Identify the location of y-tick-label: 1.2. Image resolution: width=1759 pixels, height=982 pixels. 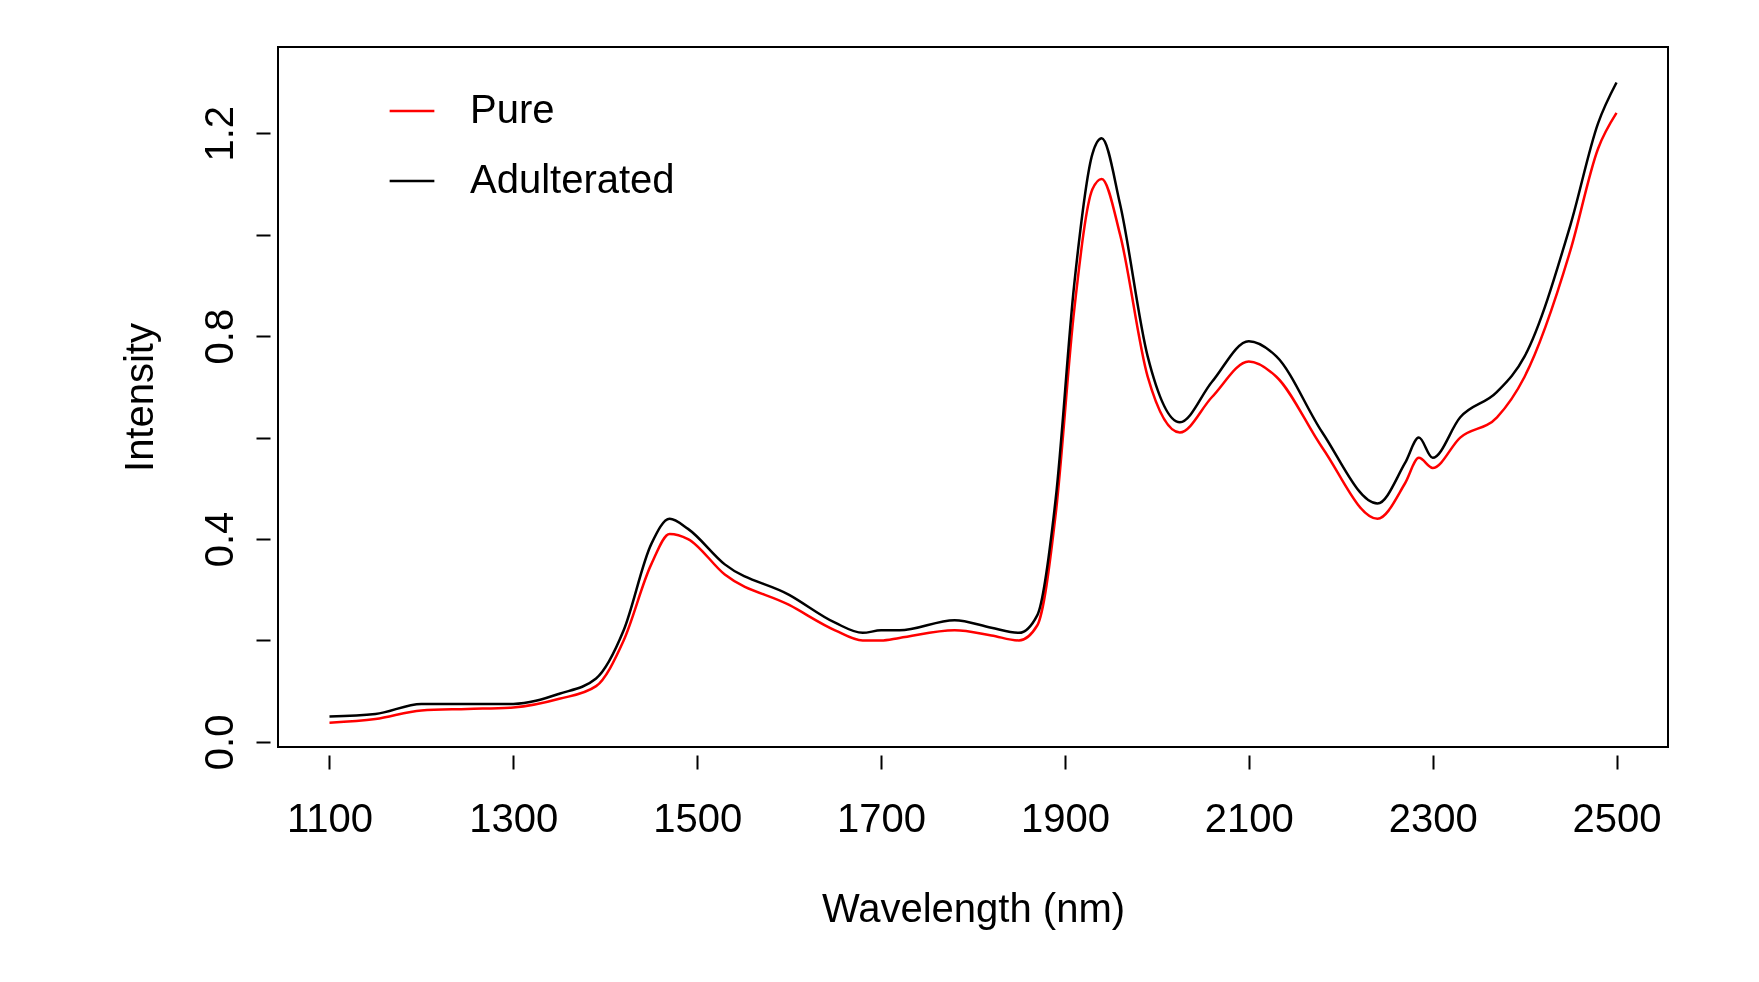
(218, 133).